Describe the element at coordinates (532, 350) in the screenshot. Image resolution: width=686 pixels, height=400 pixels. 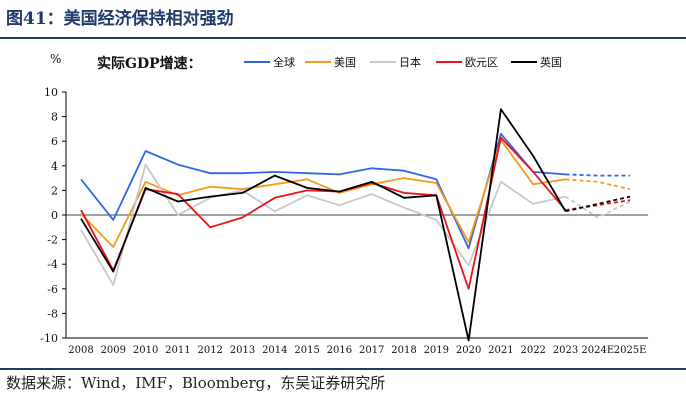
I see `x-tick-label: 2022` at that location.